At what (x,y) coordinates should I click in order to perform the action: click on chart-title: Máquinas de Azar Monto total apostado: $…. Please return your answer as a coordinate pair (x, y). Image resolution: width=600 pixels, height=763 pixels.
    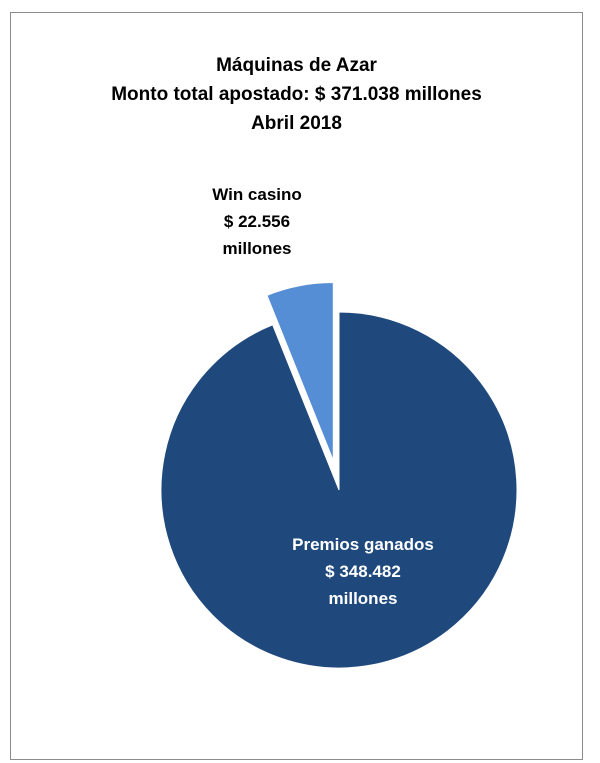
    Looking at the image, I should click on (296, 94).